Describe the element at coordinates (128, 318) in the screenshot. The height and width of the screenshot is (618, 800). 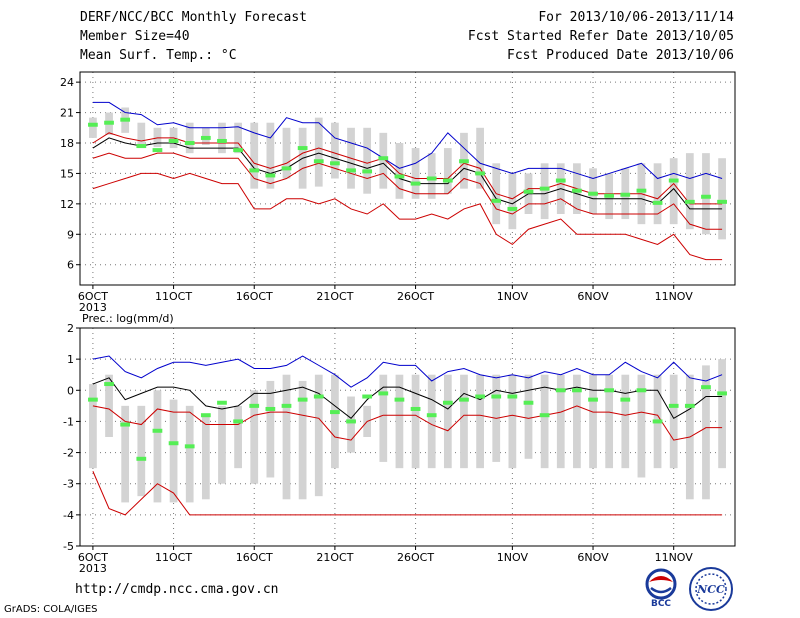
I see `prec-panel-title: Prec.: log(mm/d)` at that location.